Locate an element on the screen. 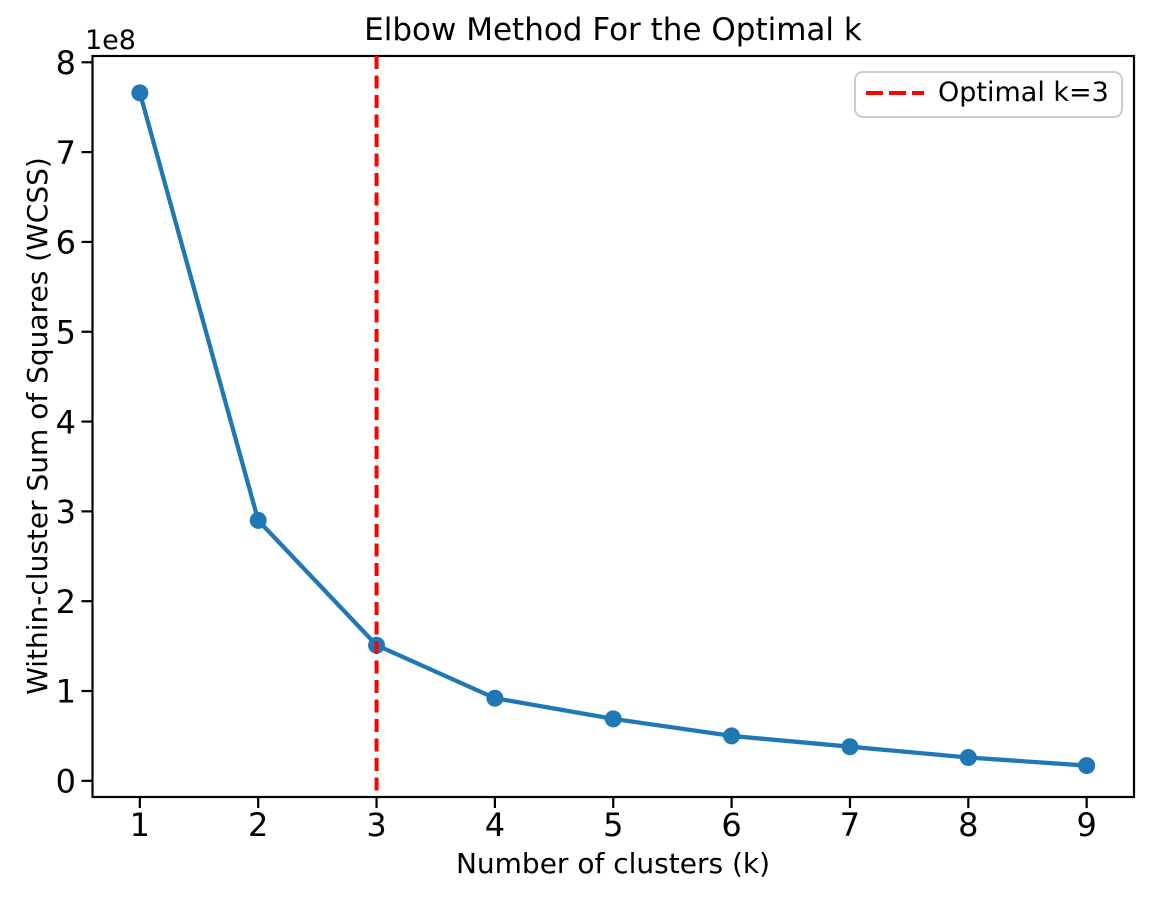 The width and height of the screenshot is (1152, 898). y-tick-label: 3 is located at coordinates (66, 512).